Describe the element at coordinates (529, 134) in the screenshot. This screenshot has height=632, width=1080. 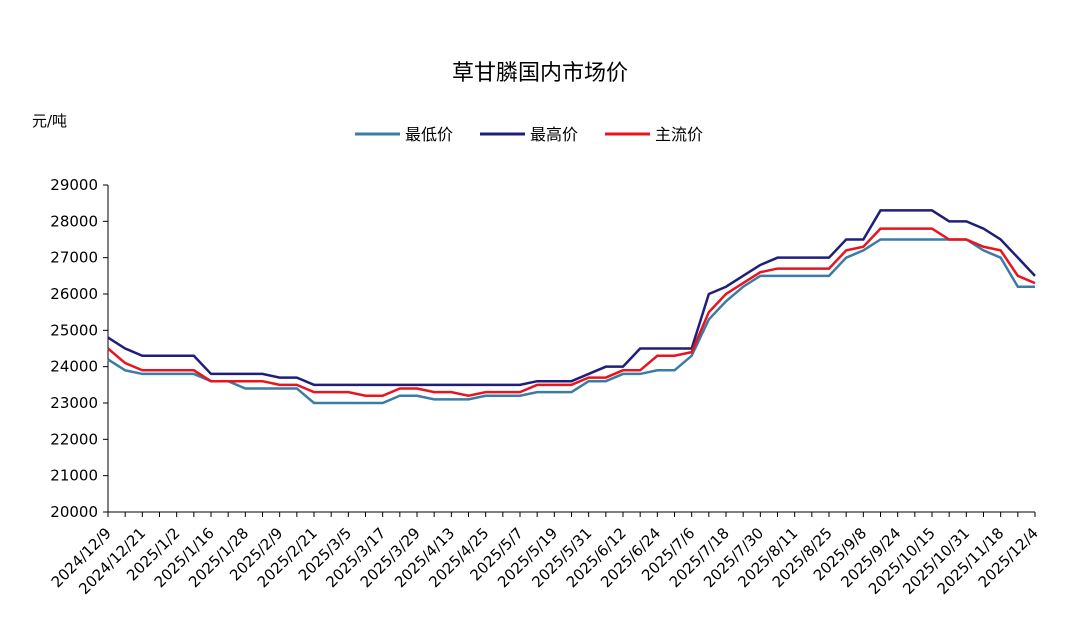
I see `legend: 最低价 最高价 主流价` at that location.